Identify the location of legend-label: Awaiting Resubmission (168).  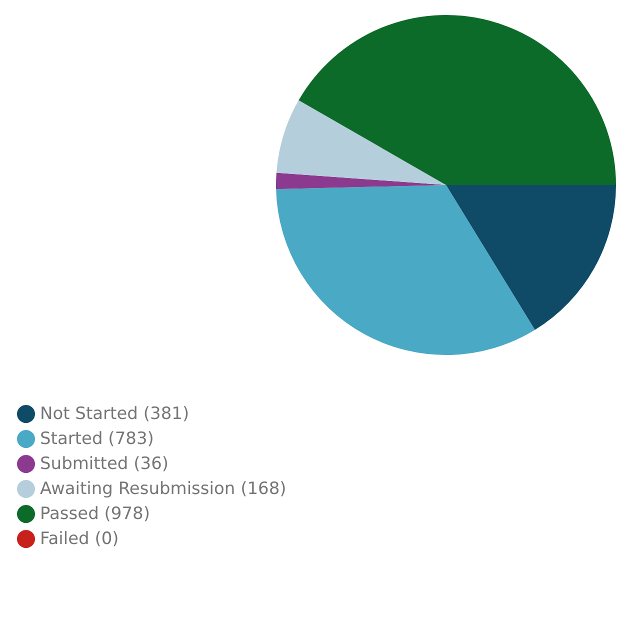
(163, 489).